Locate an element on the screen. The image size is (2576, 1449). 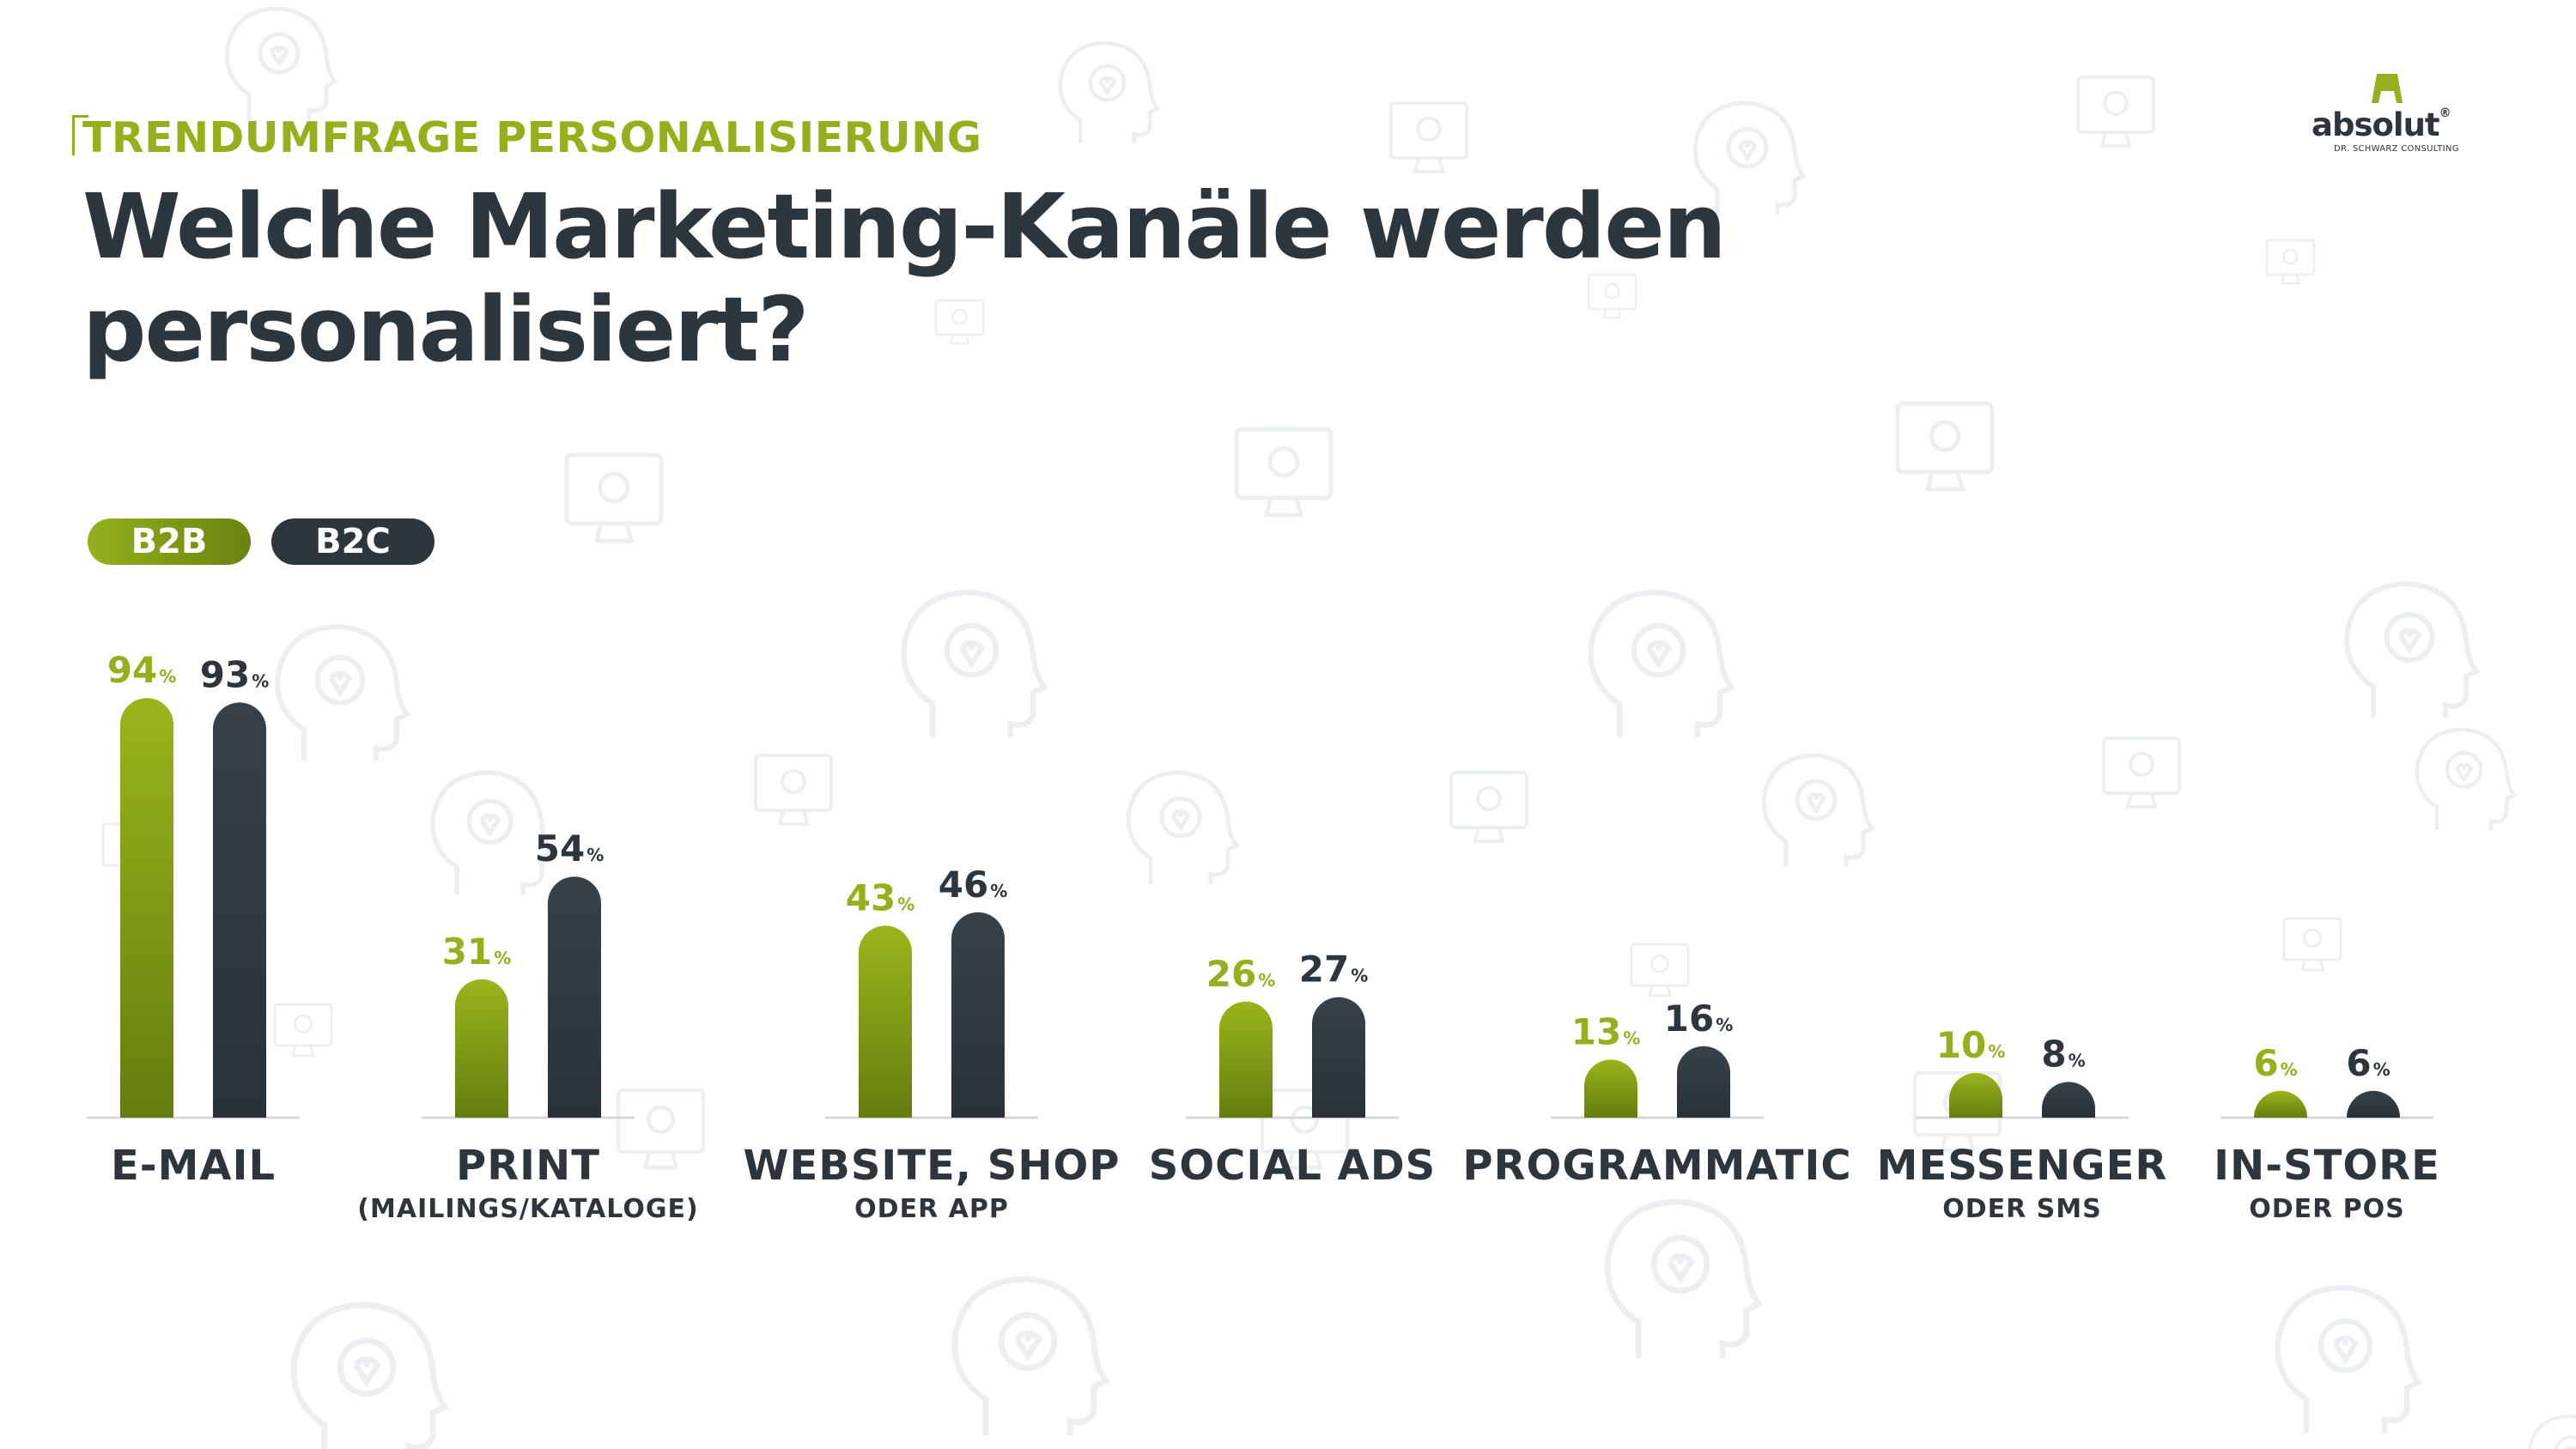
legend-b2b: B2B is located at coordinates (170, 541).